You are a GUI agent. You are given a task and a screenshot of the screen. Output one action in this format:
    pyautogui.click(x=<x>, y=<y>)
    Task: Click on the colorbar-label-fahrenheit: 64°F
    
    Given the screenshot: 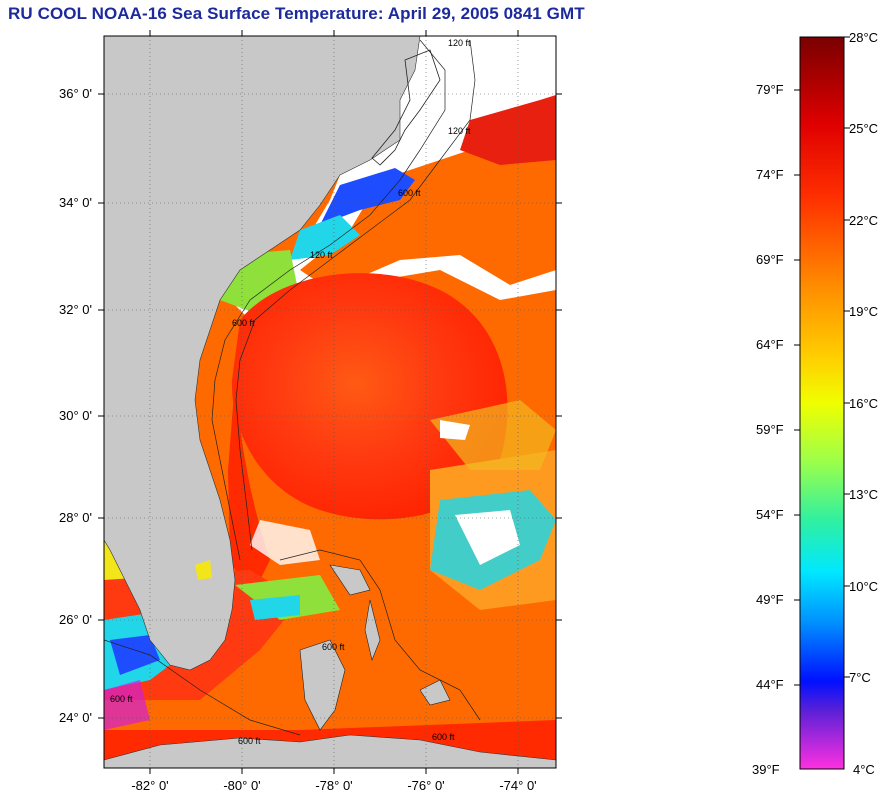 What is the action you would take?
    pyautogui.click(x=770, y=344)
    